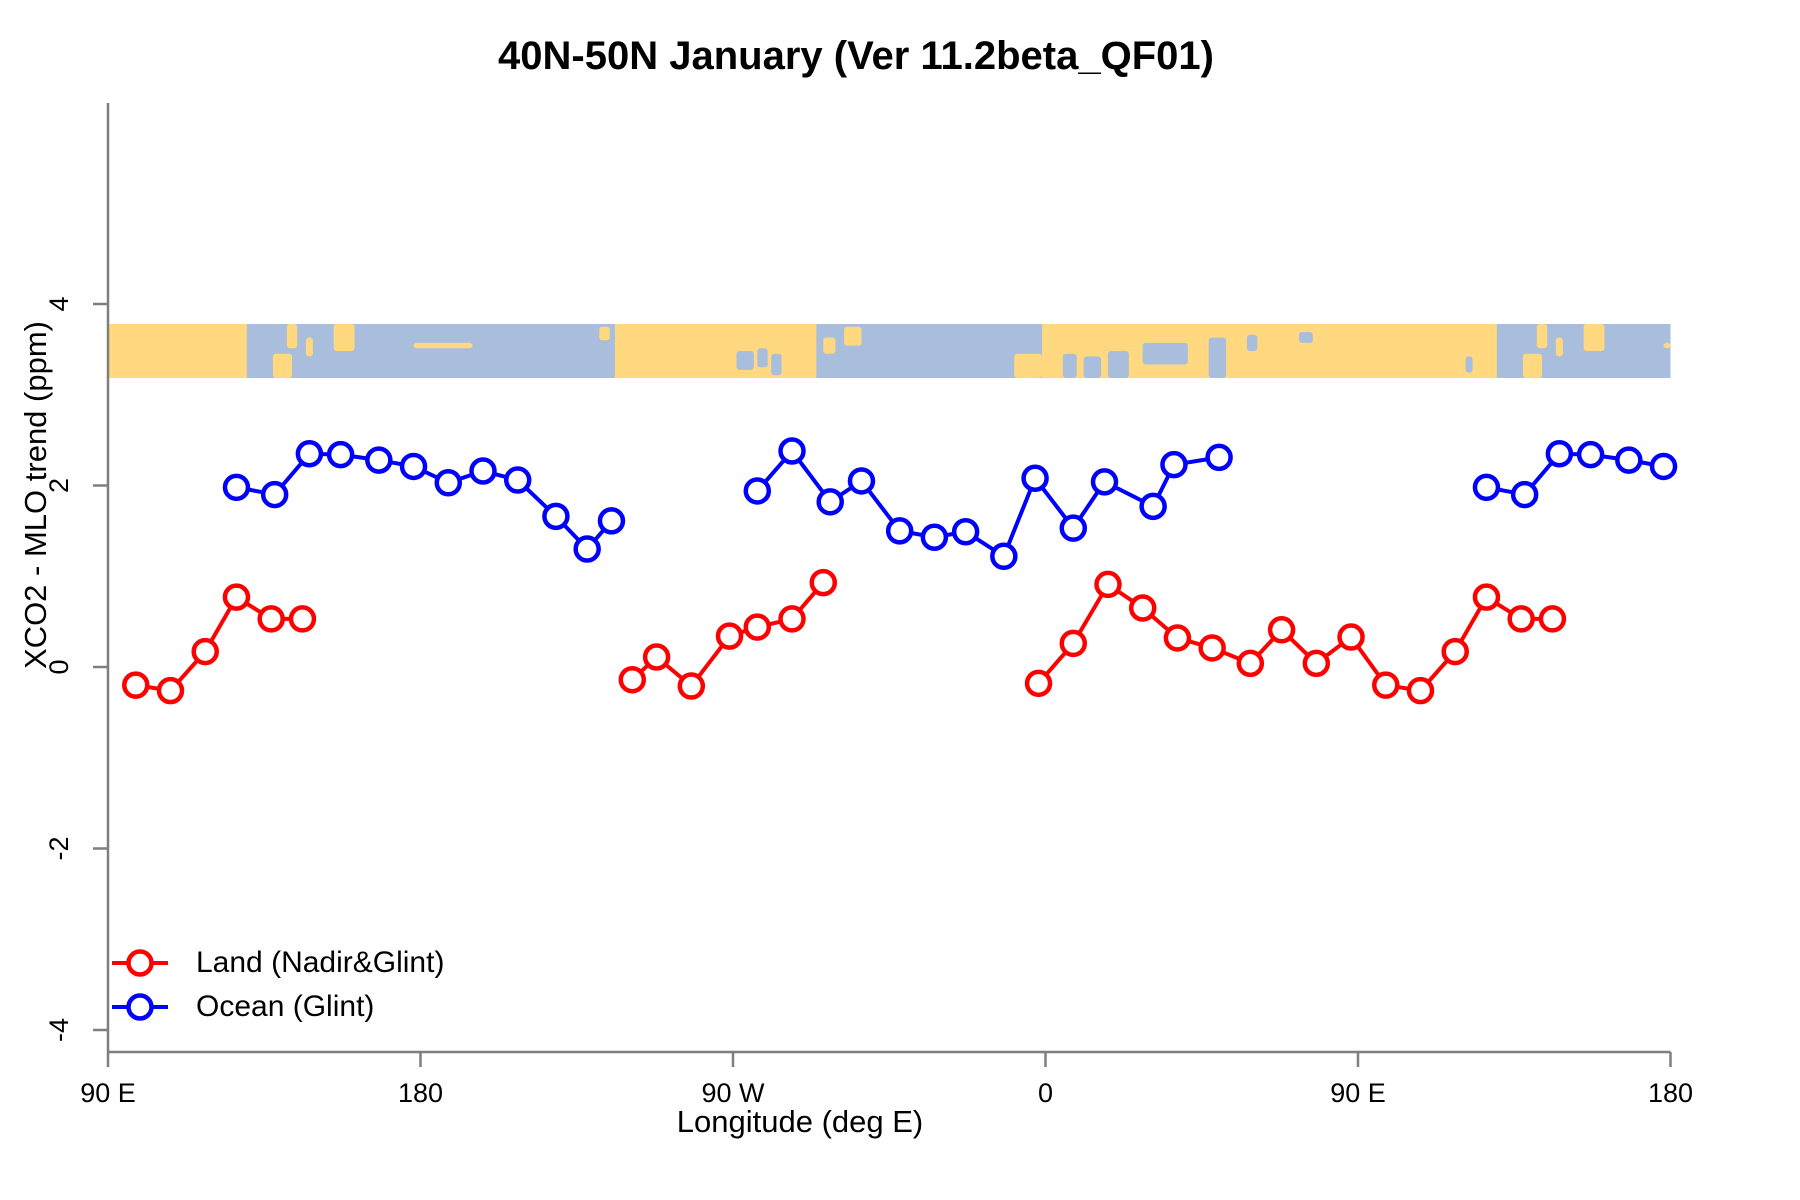 This screenshot has width=1800, height=1200. What do you see at coordinates (889, 351) in the screenshot?
I see `world-map-strip` at bounding box center [889, 351].